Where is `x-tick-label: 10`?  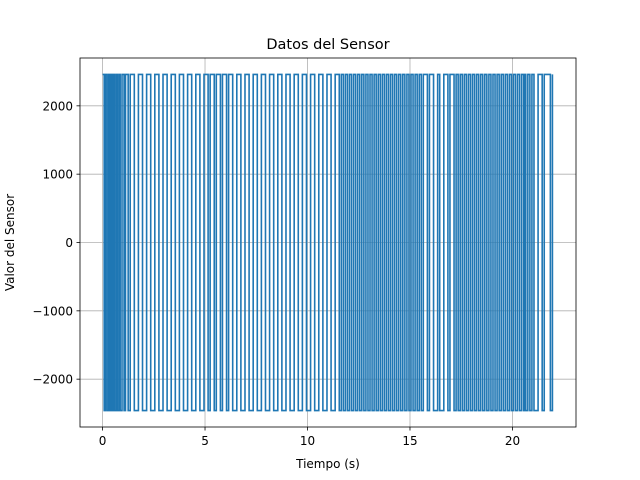
x-tick-label: 10 is located at coordinates (307, 441).